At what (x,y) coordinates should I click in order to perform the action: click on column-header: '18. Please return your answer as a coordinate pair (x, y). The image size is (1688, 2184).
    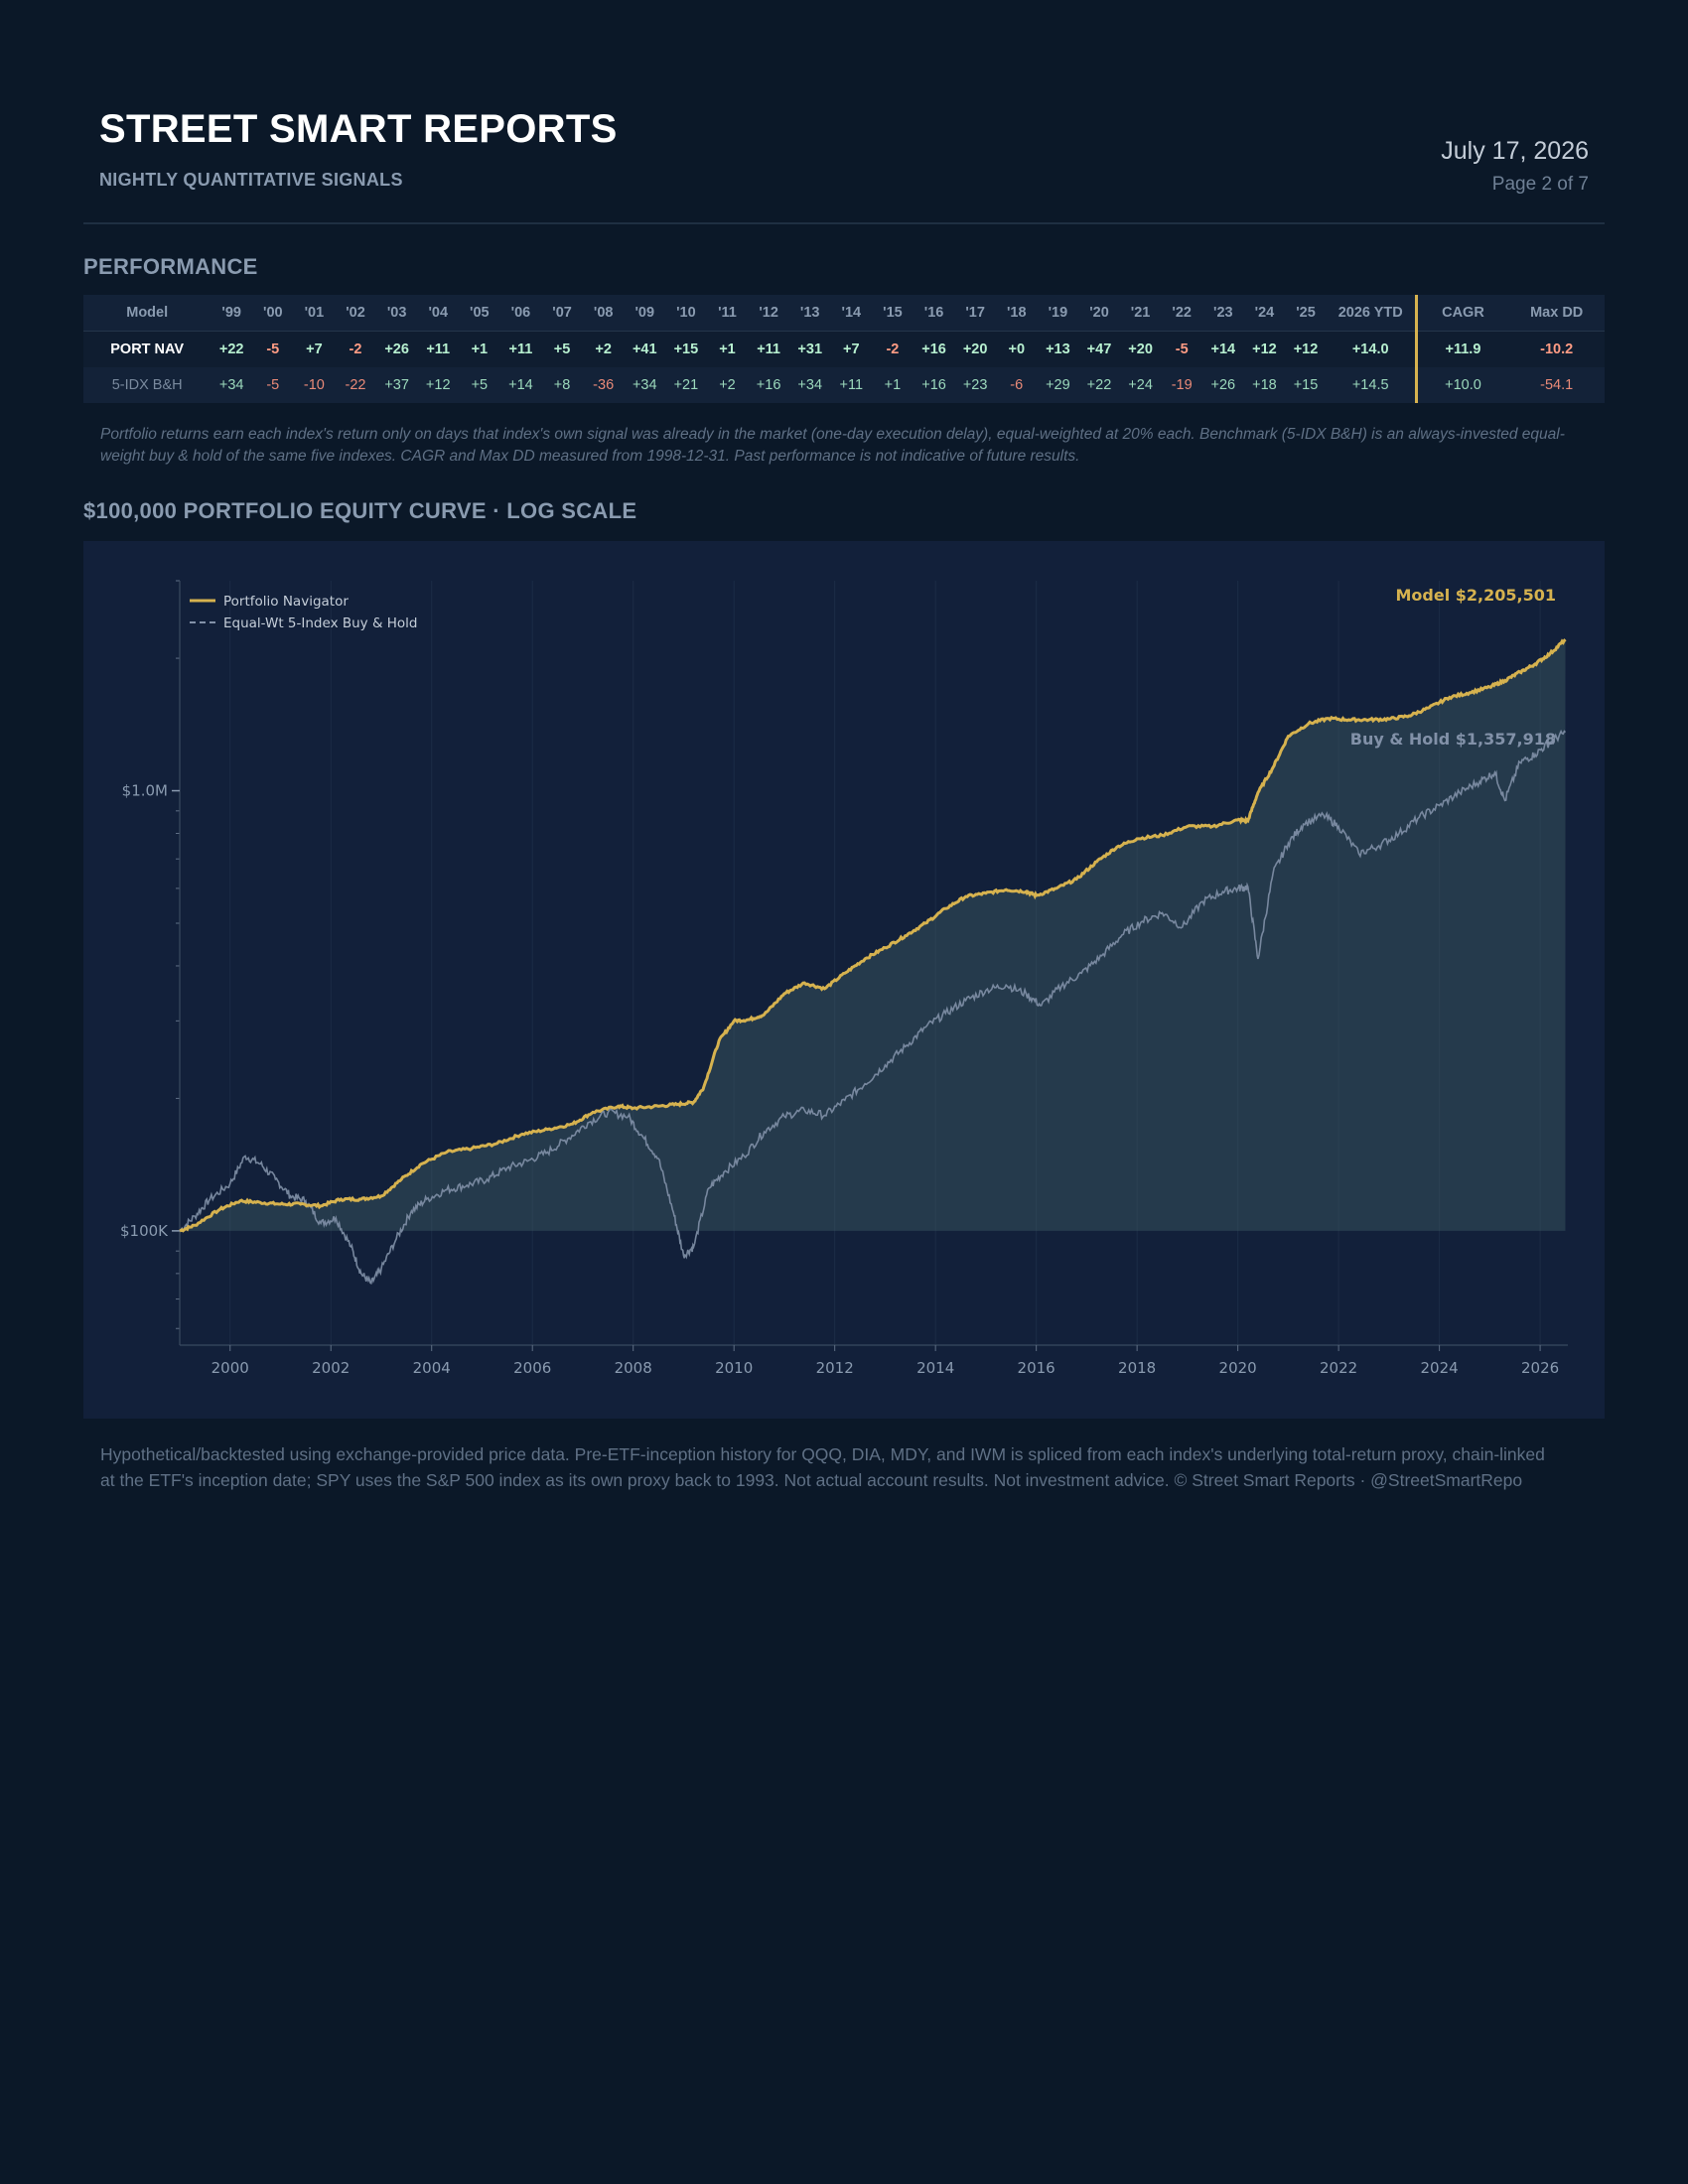
    Looking at the image, I should click on (1016, 313).